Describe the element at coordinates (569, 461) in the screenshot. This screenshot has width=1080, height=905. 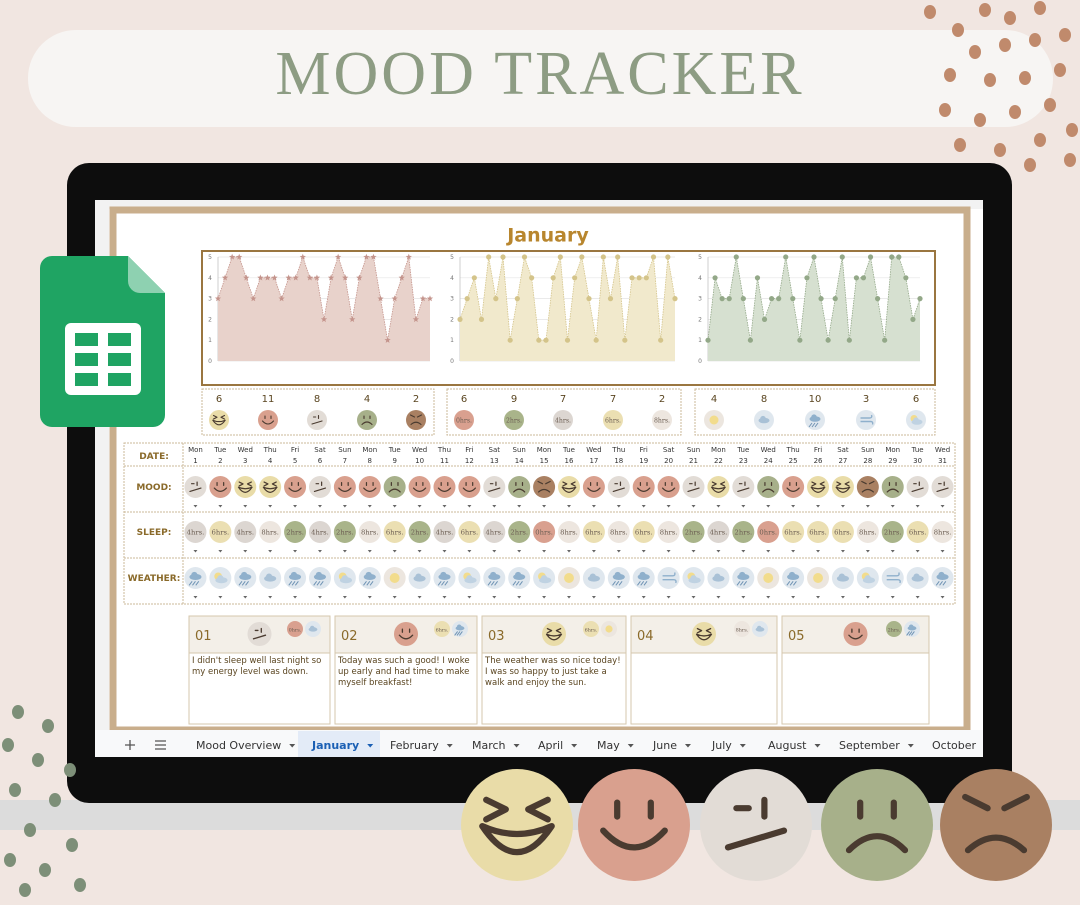
I see `date-label: 16` at that location.